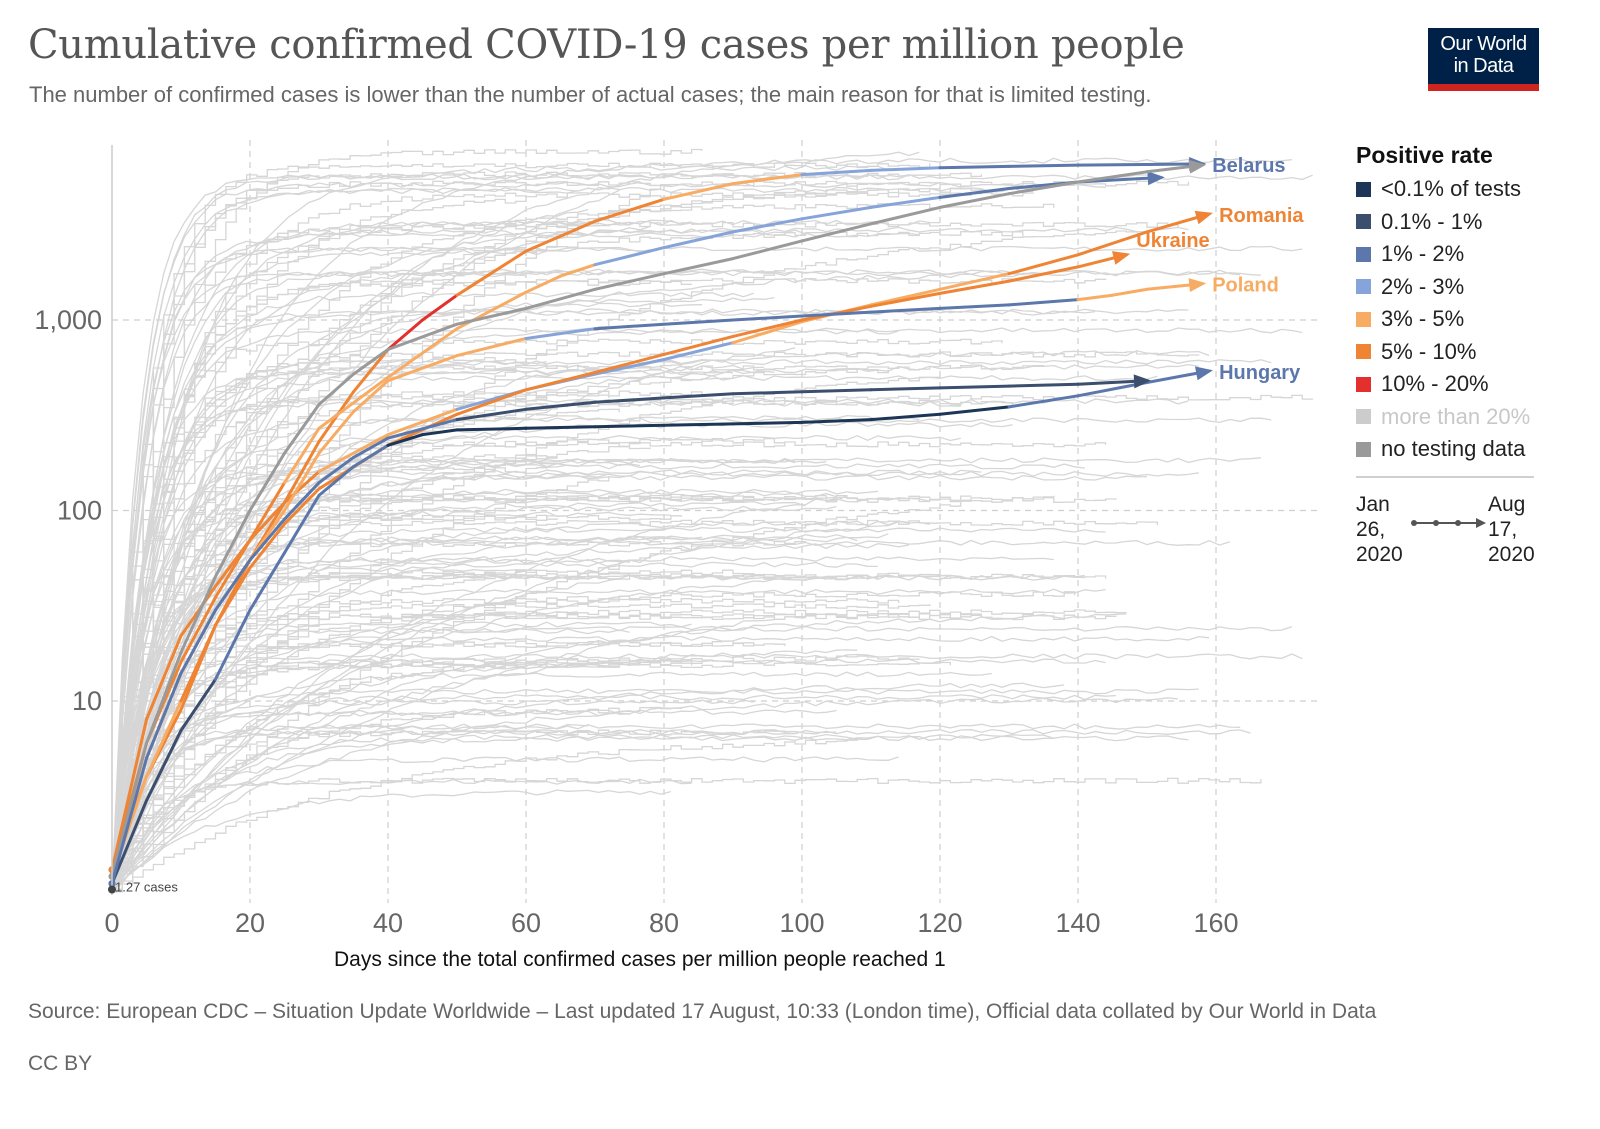 This screenshot has height=1129, width=1600. Describe the element at coordinates (1203, 217) in the screenshot. I see `series-arrowhead` at that location.